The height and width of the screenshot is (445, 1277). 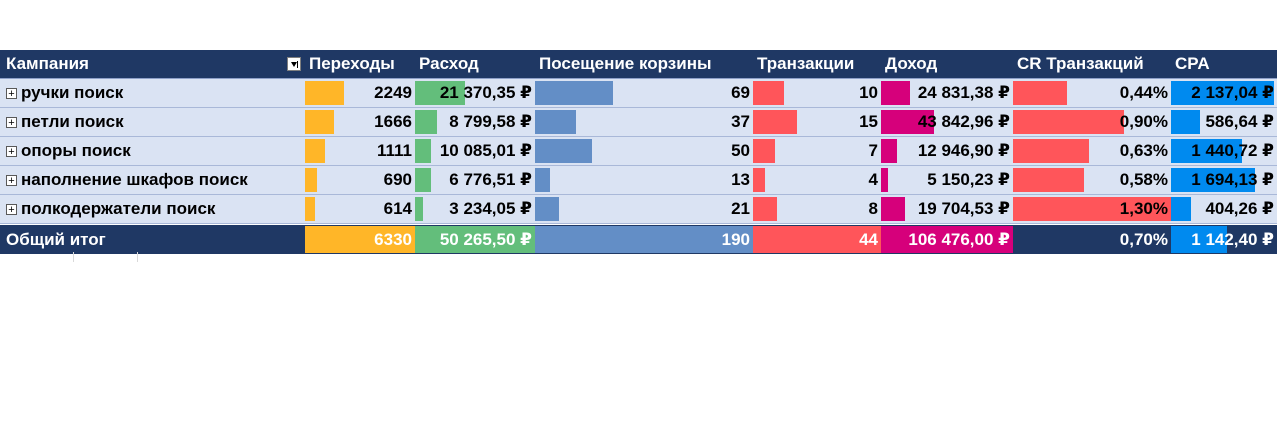 I want to click on campaign-name-wrap: + полкодержатели поиск, so click(x=110, y=209).